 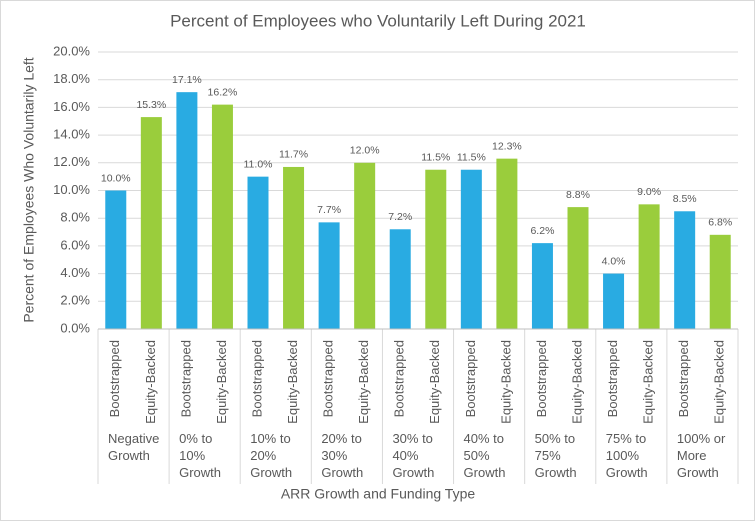 I want to click on category-label: 0% to 10% Growth, so click(x=200, y=455).